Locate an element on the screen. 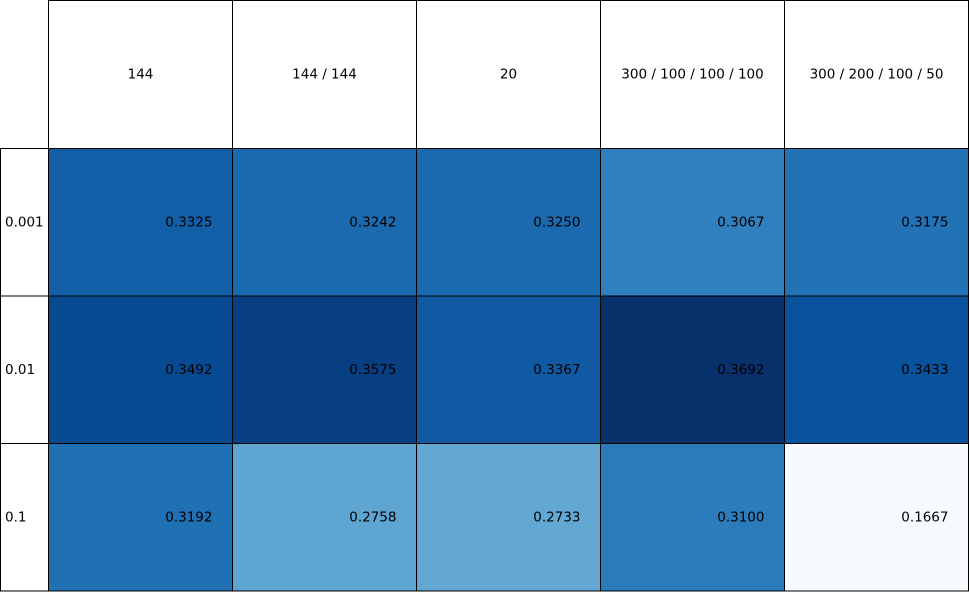 The height and width of the screenshot is (592, 969). cell-value-label: 0.3692 is located at coordinates (740, 370).